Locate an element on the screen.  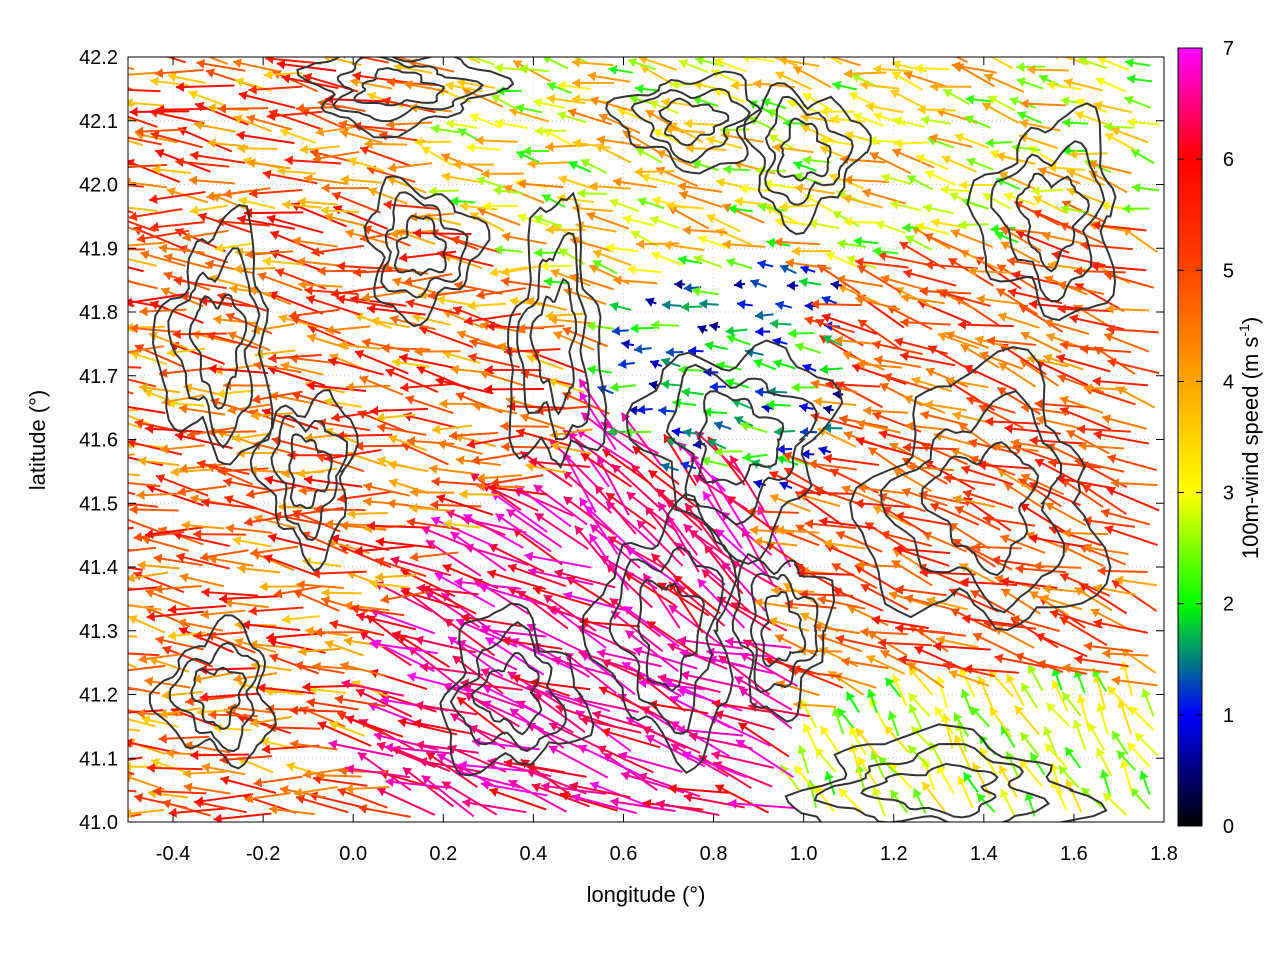
x-axis-label: longitude (°) is located at coordinates (646, 894).